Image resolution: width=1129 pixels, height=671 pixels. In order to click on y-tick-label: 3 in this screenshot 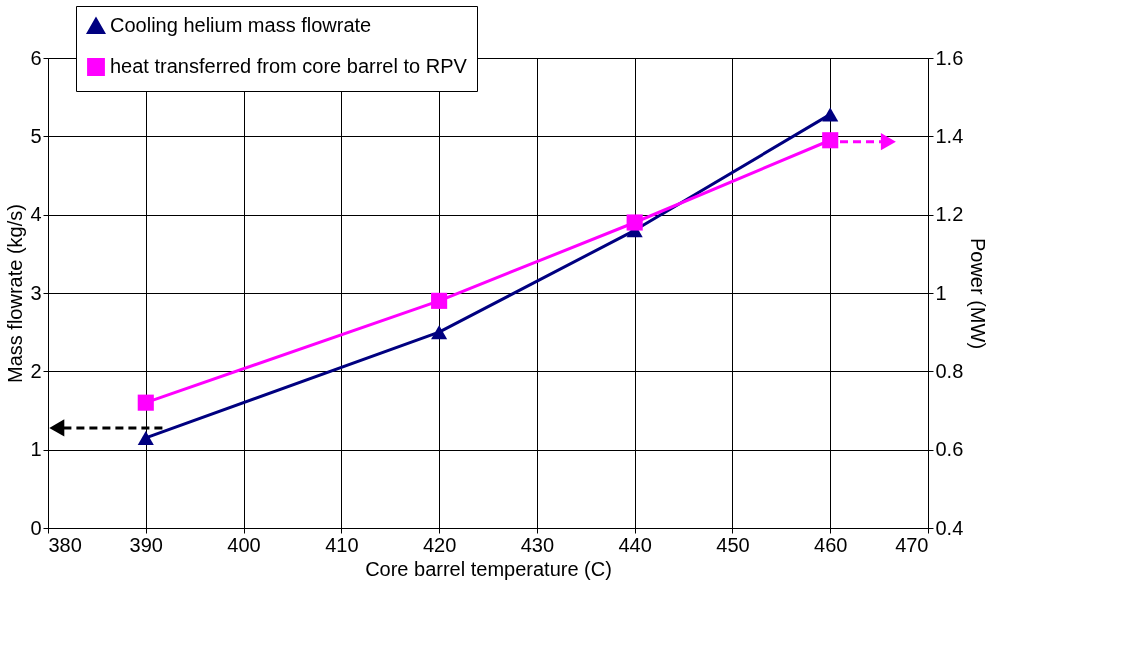, I will do `click(36, 292)`.